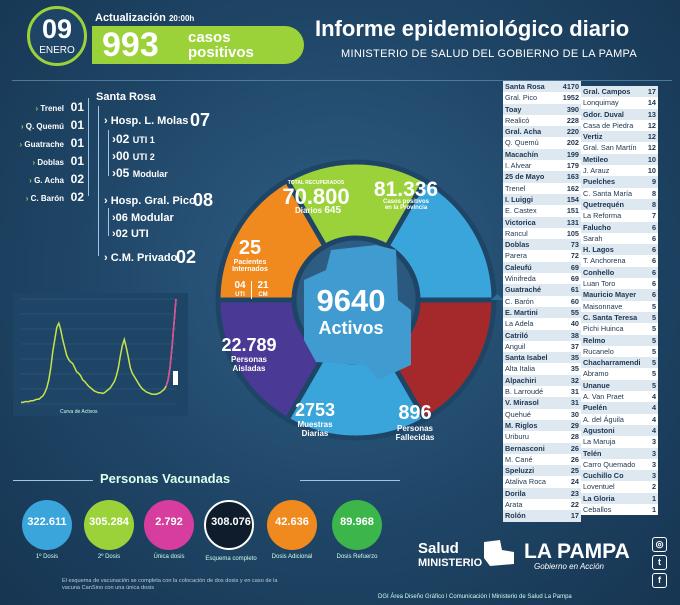 The image size is (680, 605). Describe the element at coordinates (531, 482) in the screenshot. I see `locality-name: Ataliva Roca` at that location.